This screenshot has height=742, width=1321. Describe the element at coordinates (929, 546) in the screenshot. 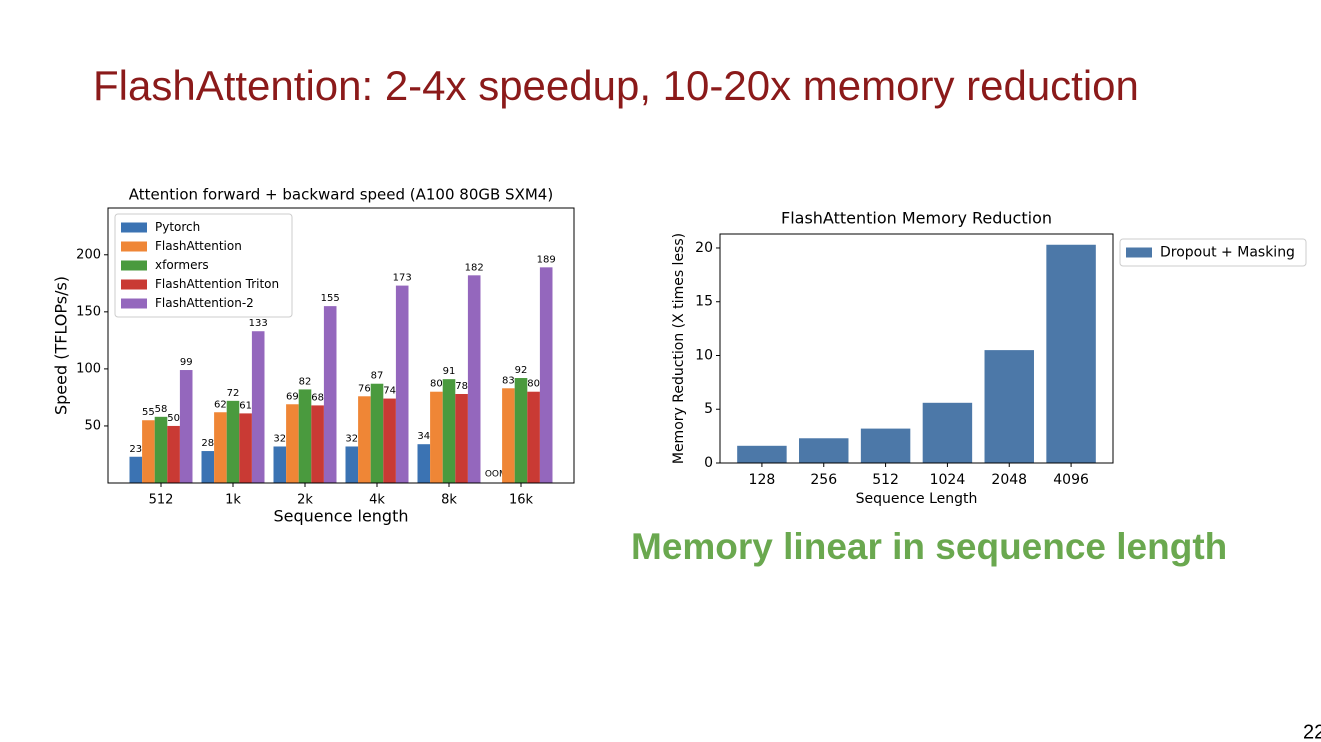

I see `caption: Memory linear in sequence length` at that location.